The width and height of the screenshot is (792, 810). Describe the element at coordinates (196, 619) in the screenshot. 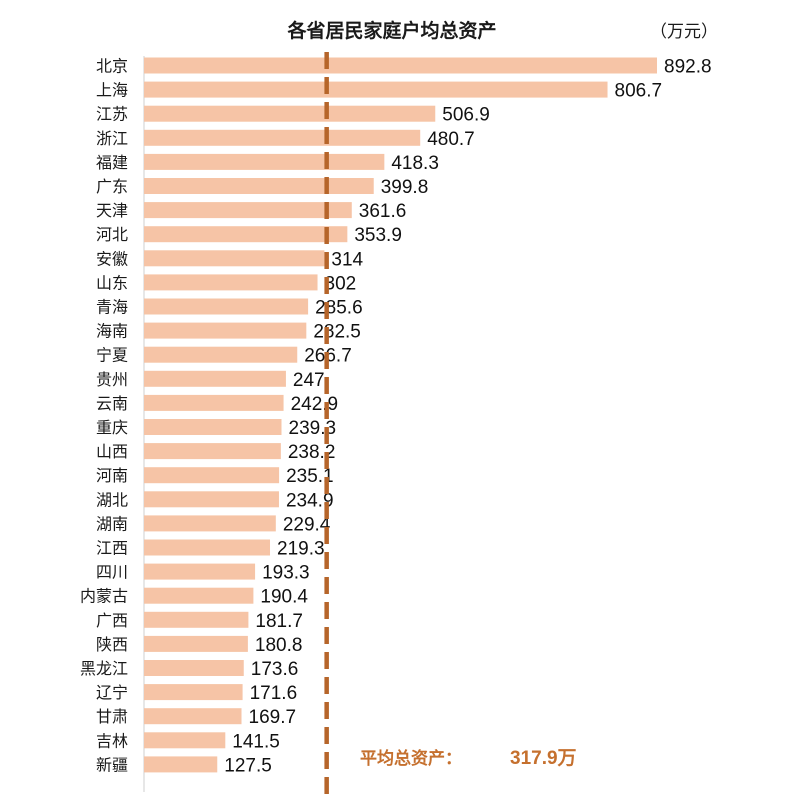

I see `bar-广西` at that location.